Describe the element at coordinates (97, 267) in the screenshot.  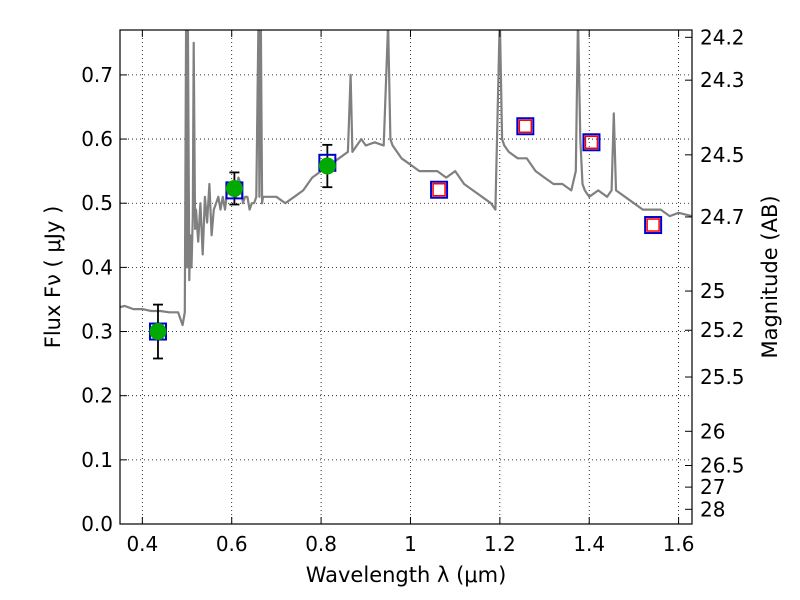
I see `y-tick-label: 0.4` at that location.